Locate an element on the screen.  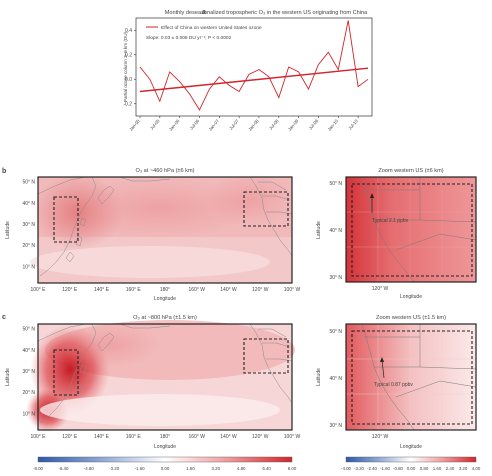
source-region-box-c is located at coordinates (66, 372).